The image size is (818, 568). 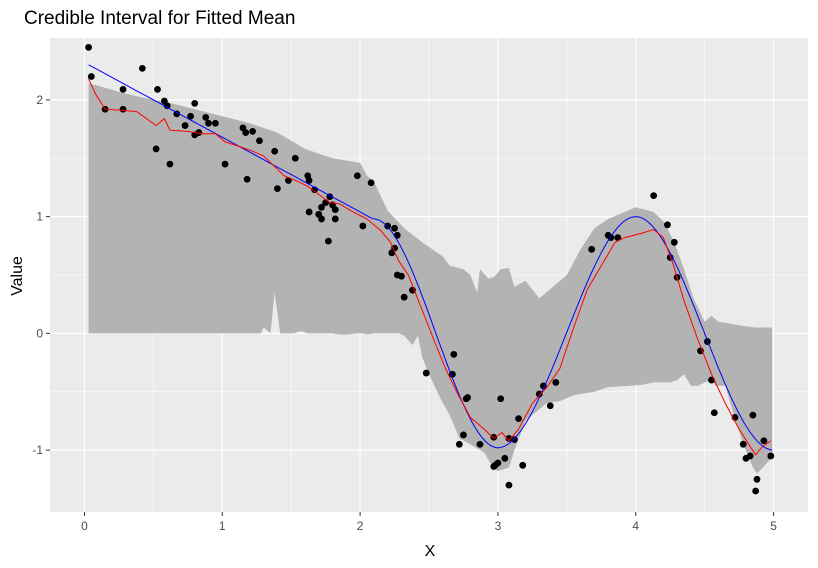 I want to click on y-axis-title: Value, so click(x=17, y=276).